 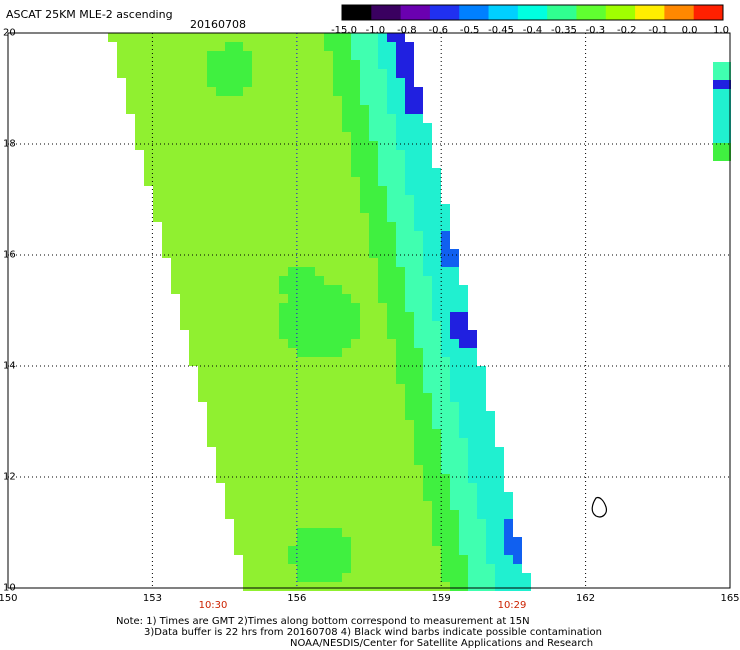 I want to click on map-title: ASCAT 25KM MLE-2 ascending, so click(x=89, y=14).